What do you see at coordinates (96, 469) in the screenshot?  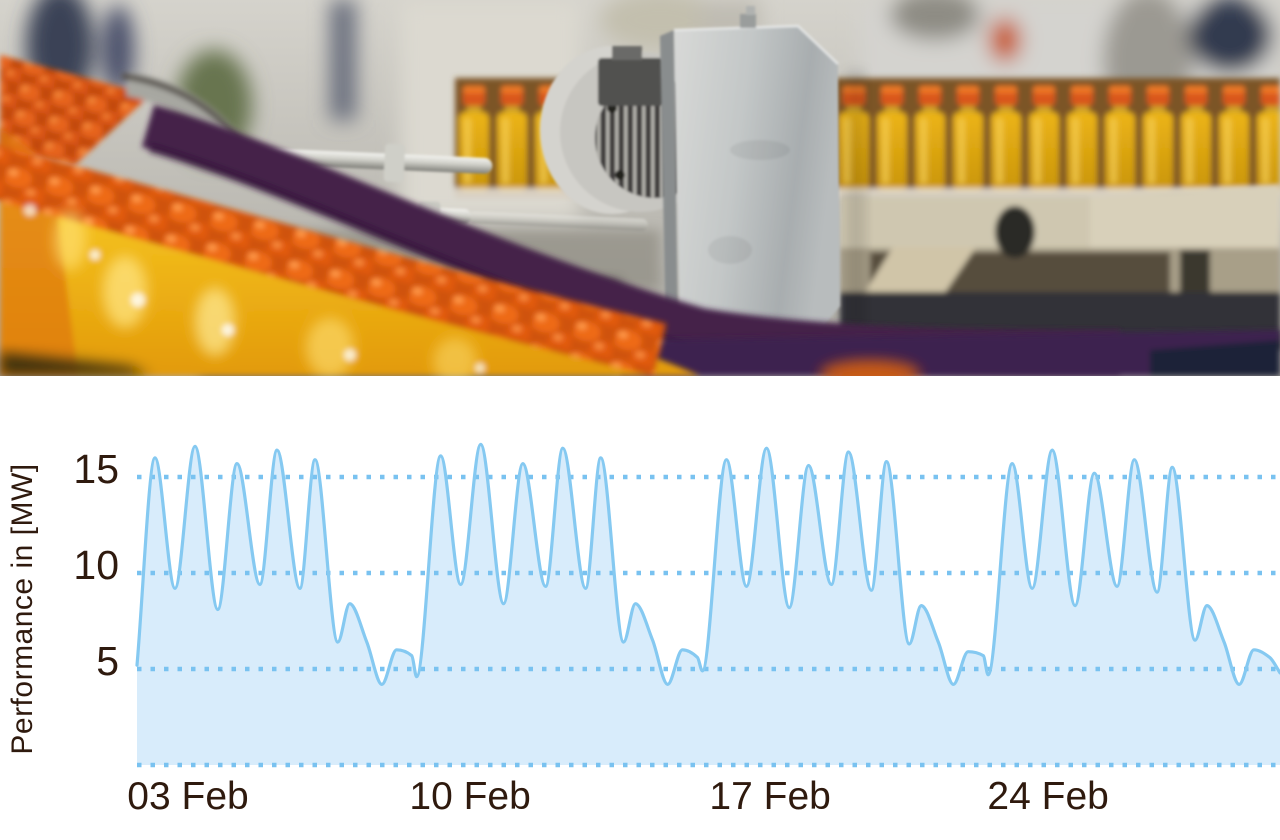 I see `y-tick-15: 15` at bounding box center [96, 469].